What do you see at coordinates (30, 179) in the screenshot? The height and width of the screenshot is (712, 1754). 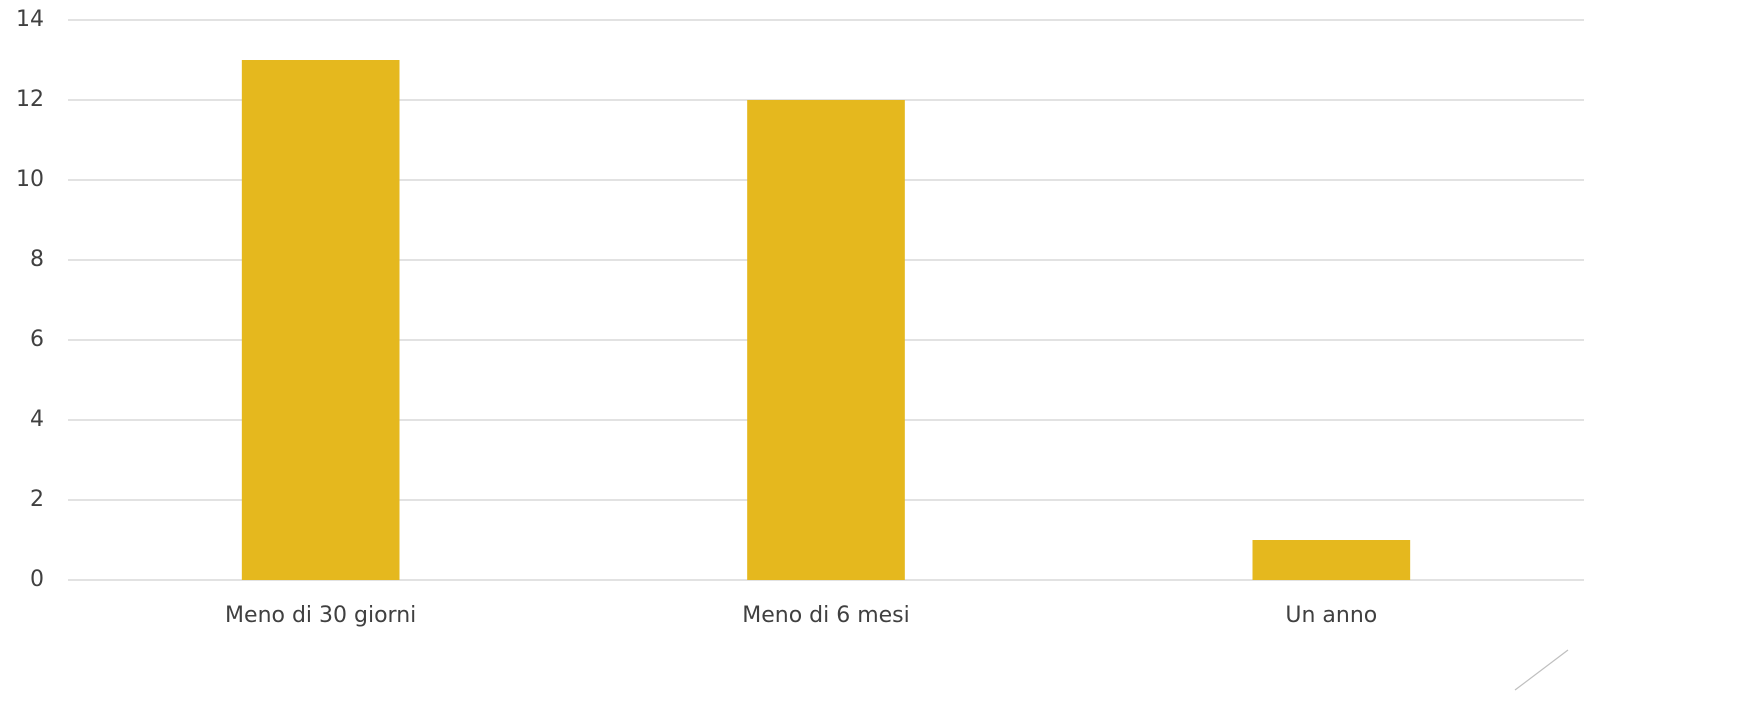 I see `y-tick-label: 10` at bounding box center [30, 179].